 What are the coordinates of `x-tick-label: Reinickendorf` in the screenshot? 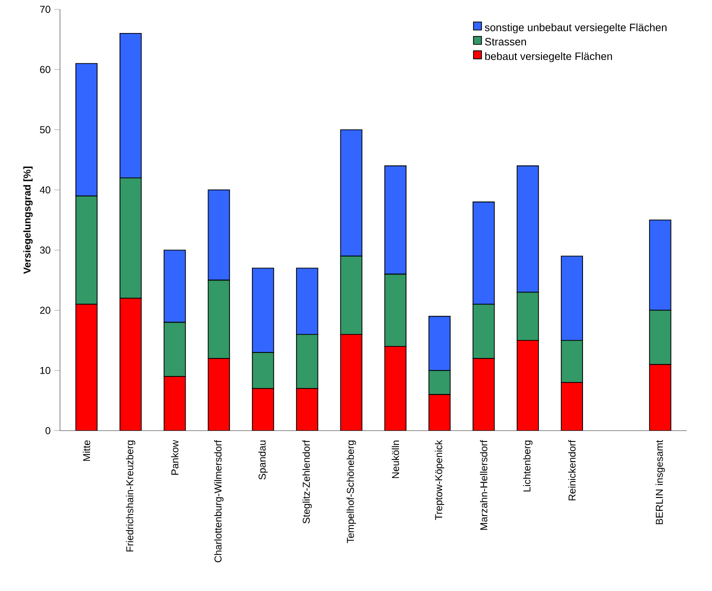 It's located at (572, 470).